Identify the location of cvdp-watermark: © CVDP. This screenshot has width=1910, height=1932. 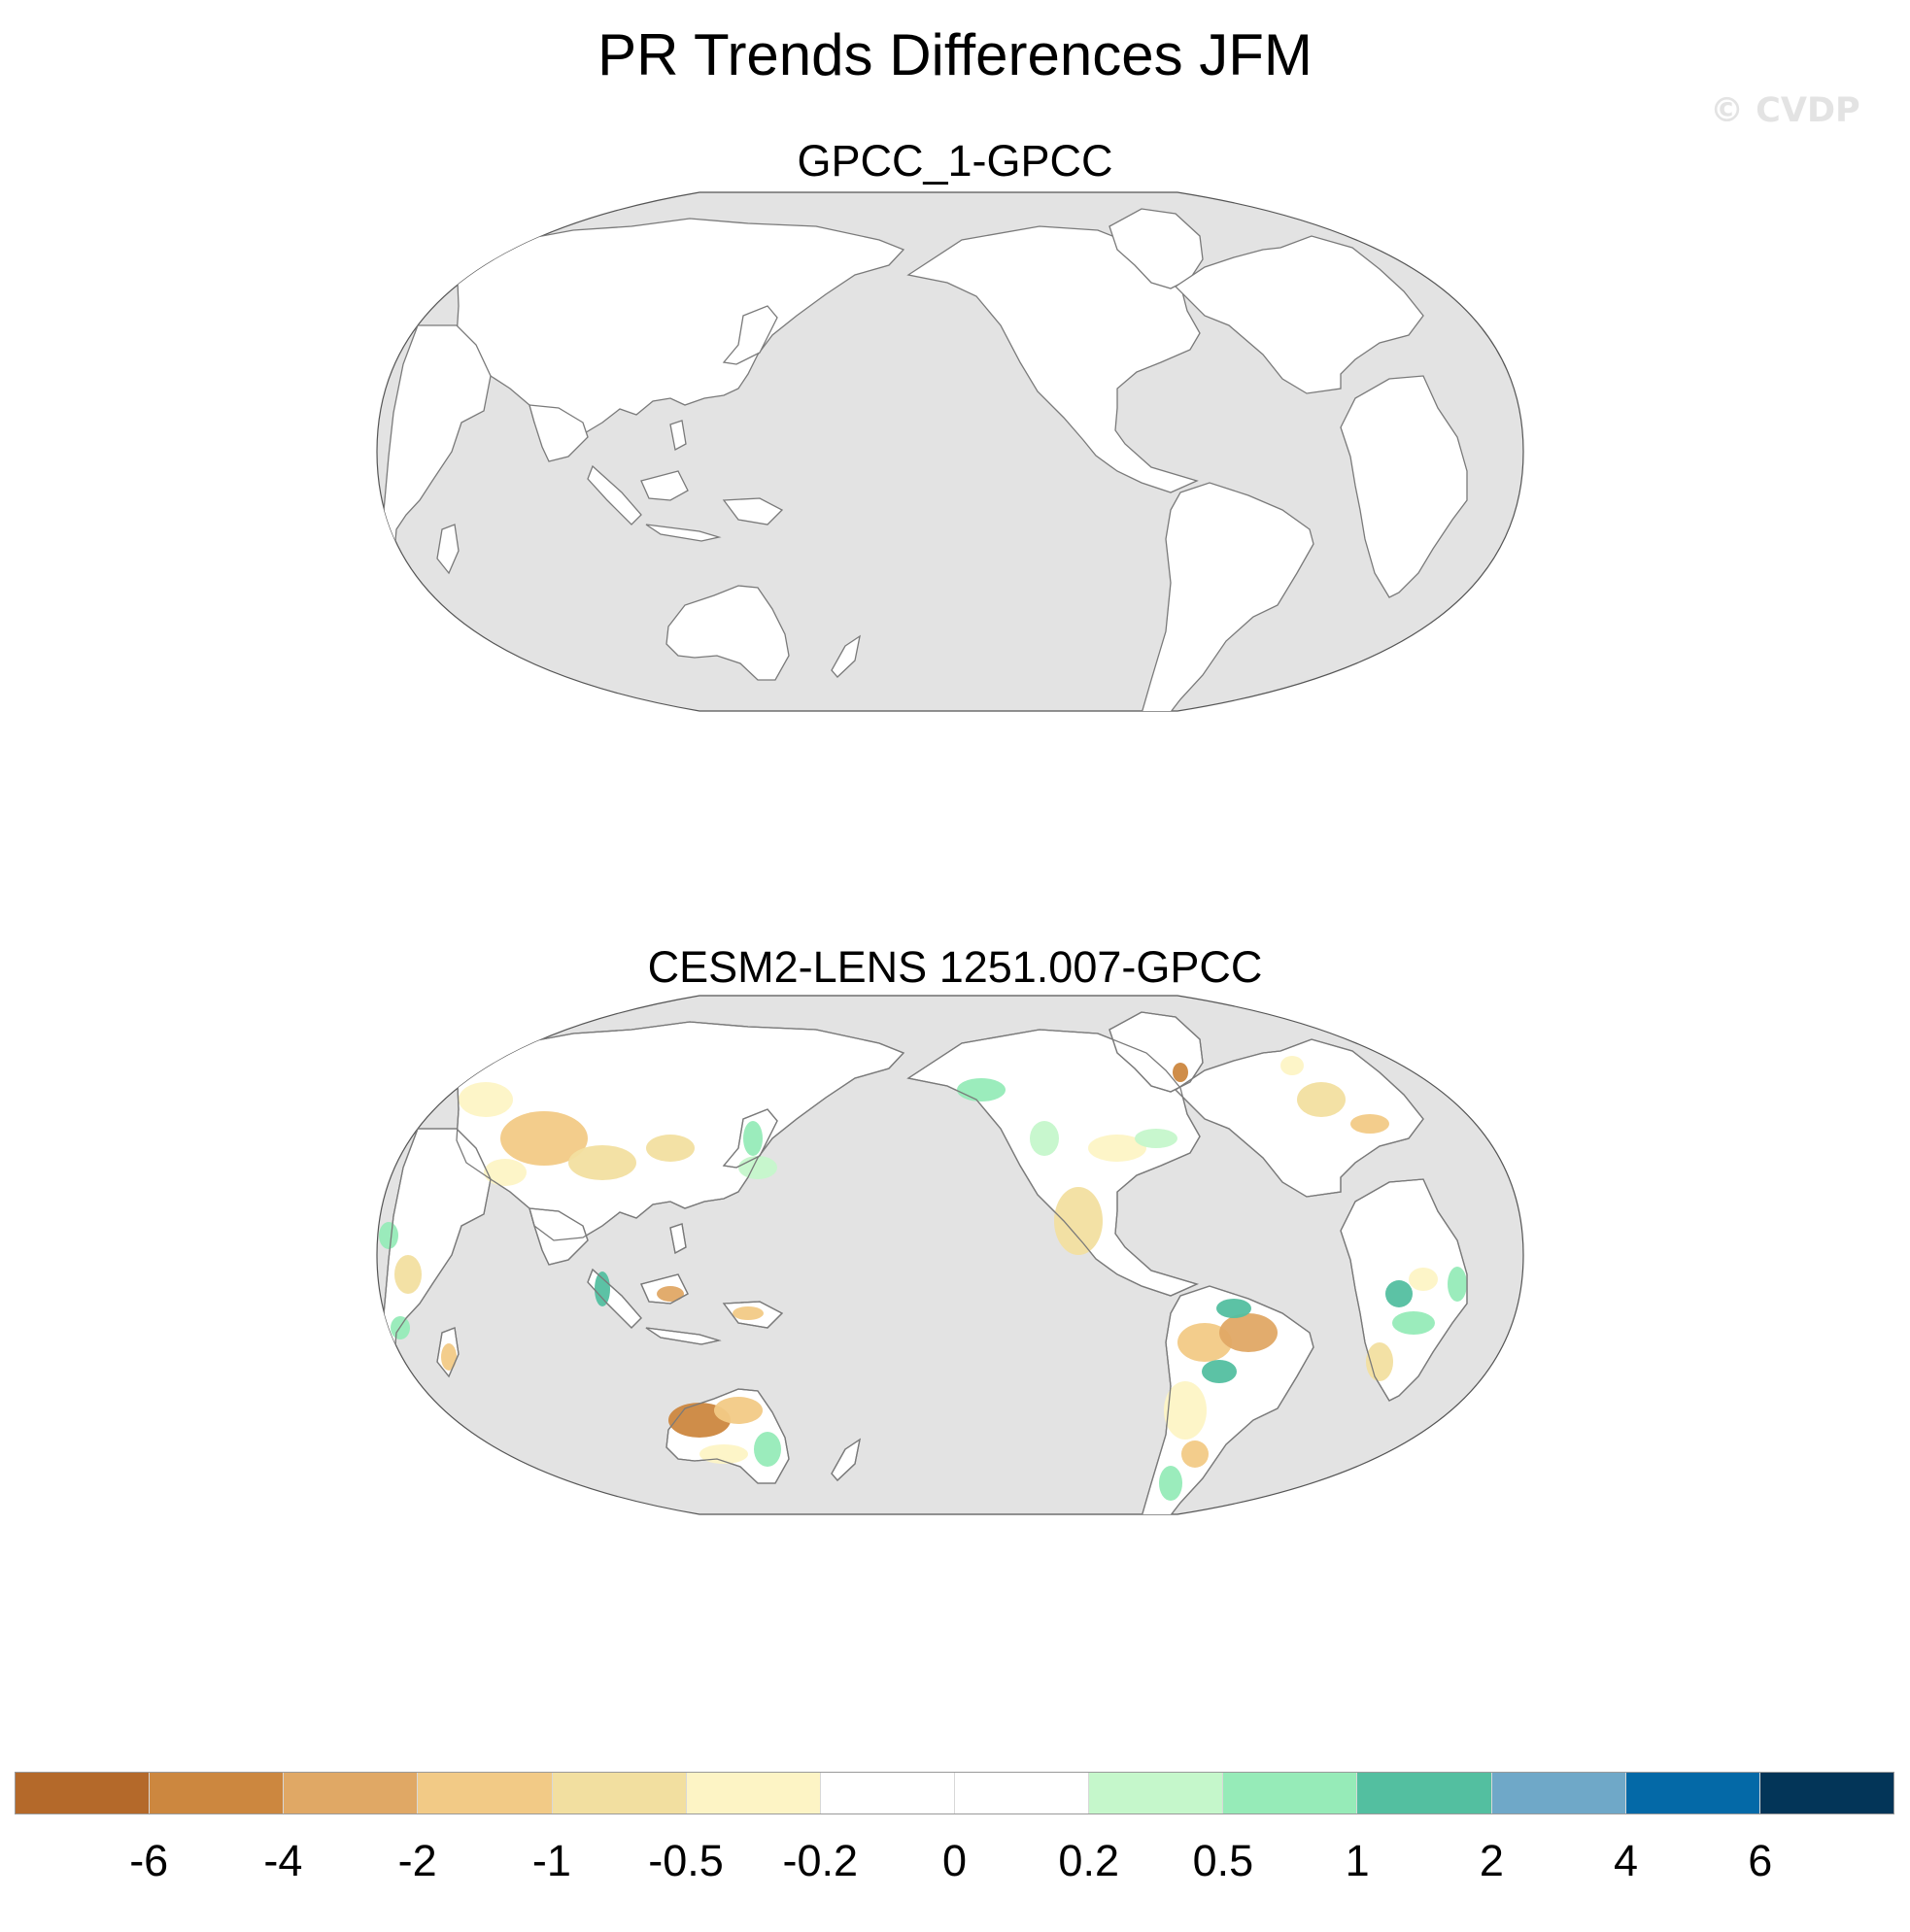
(1785, 110).